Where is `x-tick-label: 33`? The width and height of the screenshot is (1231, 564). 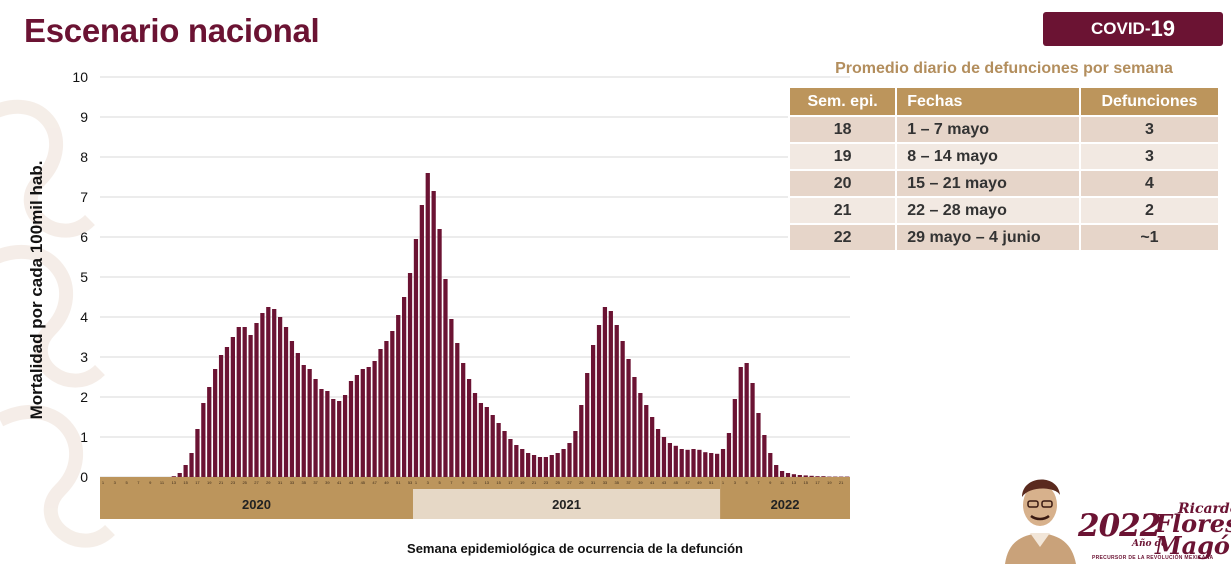 x-tick-label: 33 is located at coordinates (292, 482).